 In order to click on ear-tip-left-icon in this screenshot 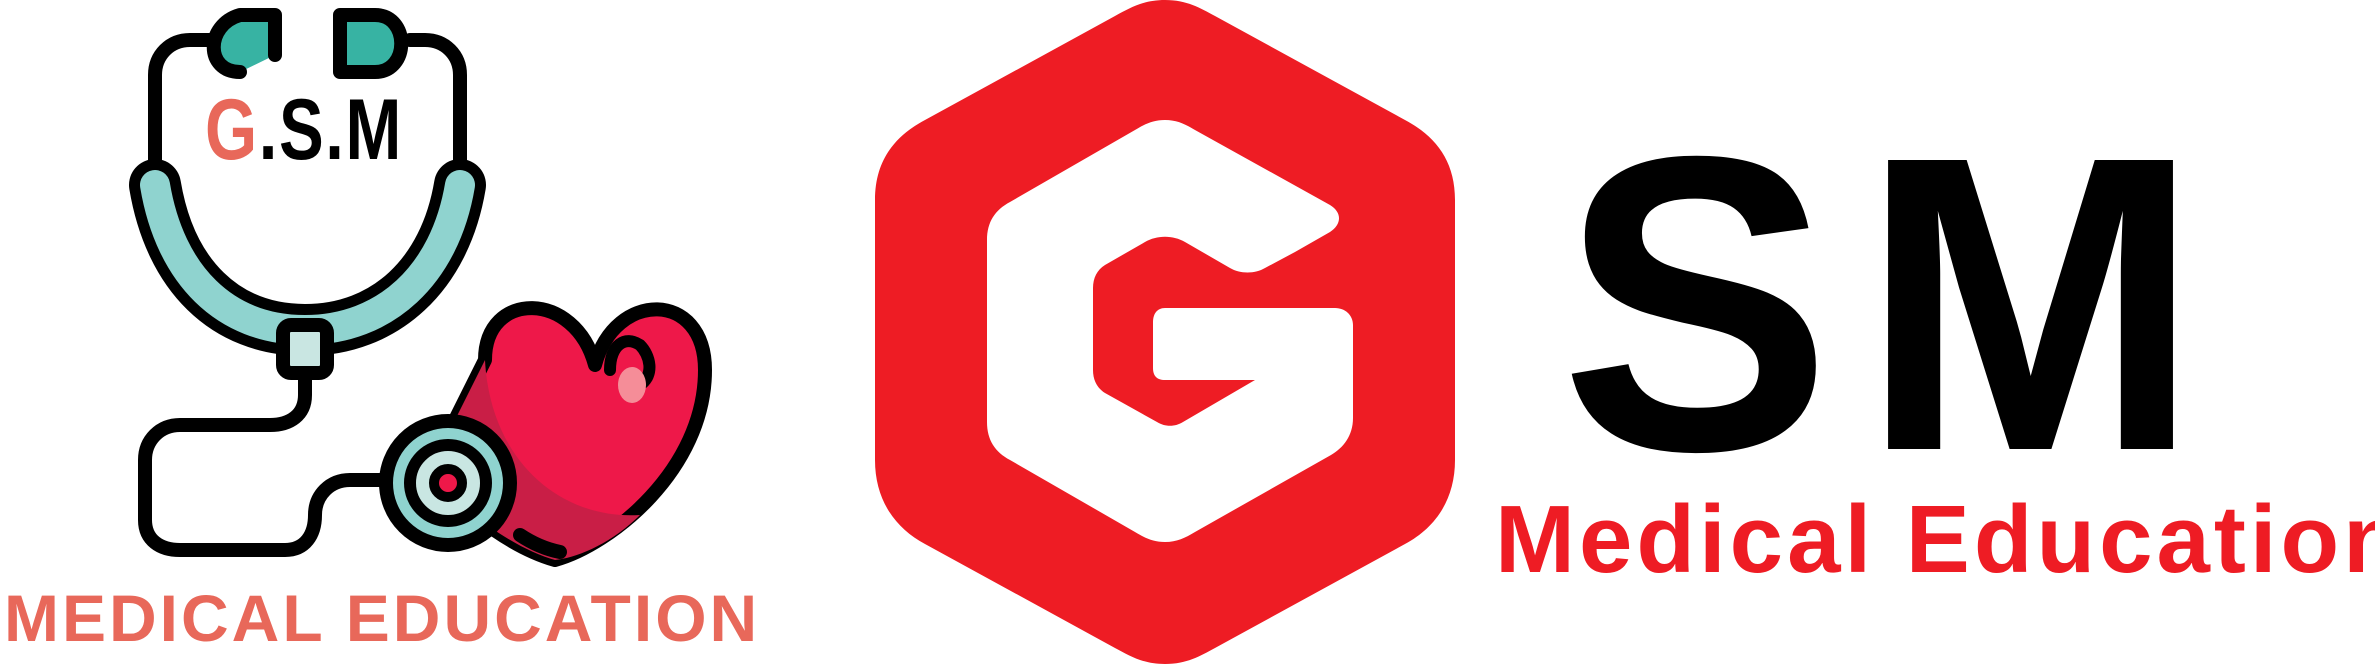, I will do `click(244, 43)`.